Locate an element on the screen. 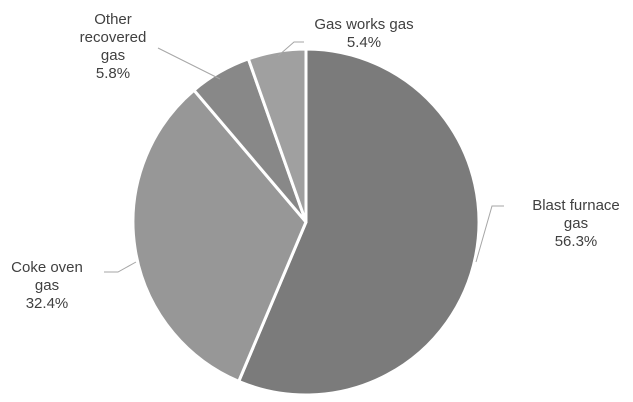 The image size is (633, 402). data-label-coke-oven-gas: Coke oven gas 32.4% is located at coordinates (47, 285).